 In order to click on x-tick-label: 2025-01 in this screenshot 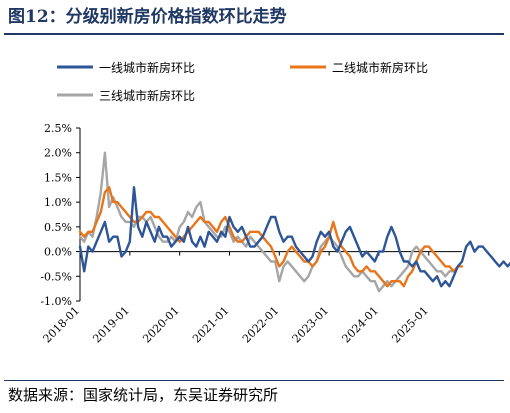, I will do `click(410, 325)`.